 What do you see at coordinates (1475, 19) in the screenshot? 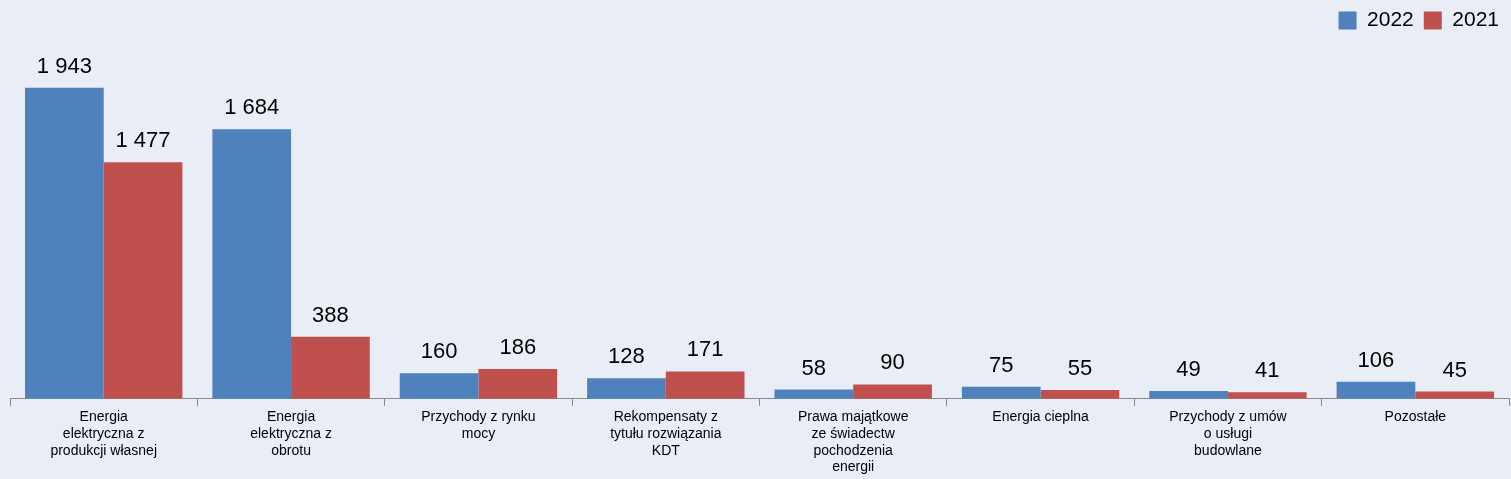
I see `legend-label: 2021` at bounding box center [1475, 19].